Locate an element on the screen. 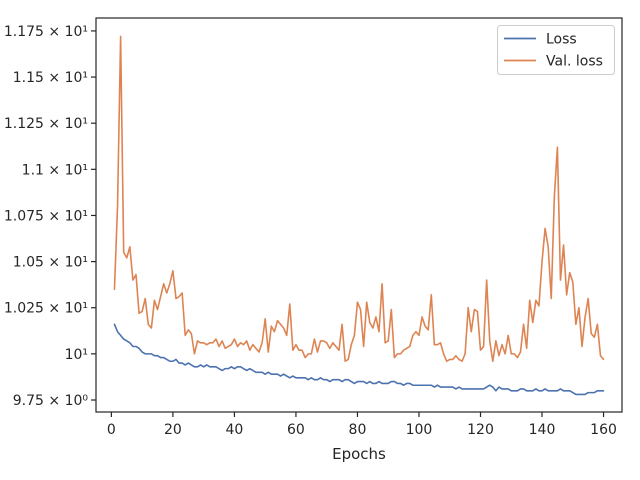 The height and width of the screenshot is (480, 640). y-tick-label: 1.175 × 10¹ is located at coordinates (46, 32).